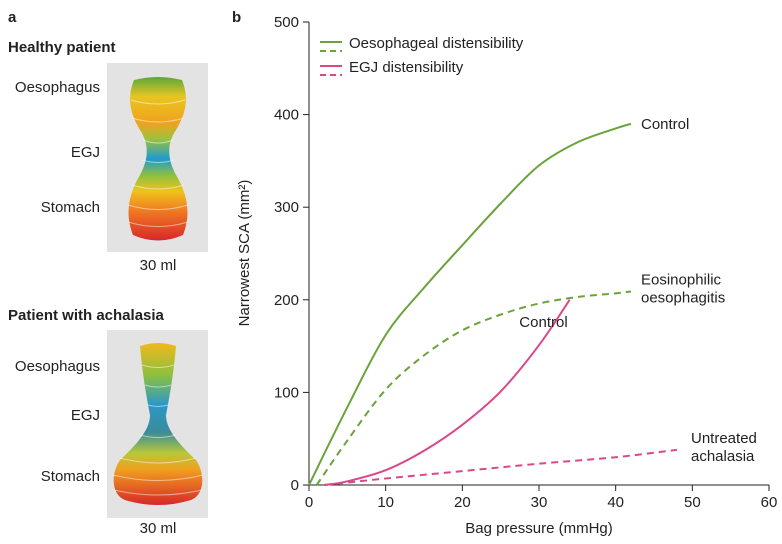 The image size is (782, 544). I want to click on series-label: Eosinophilic oesophagitis, so click(683, 288).